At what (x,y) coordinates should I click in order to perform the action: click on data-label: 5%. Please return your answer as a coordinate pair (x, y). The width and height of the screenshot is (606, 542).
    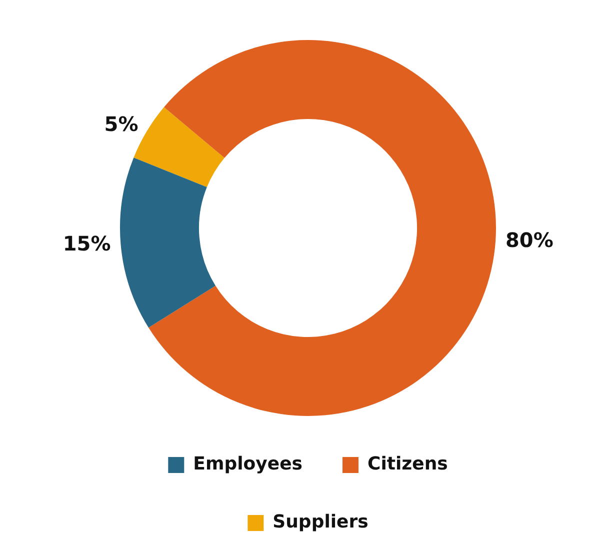
    Looking at the image, I should click on (121, 124).